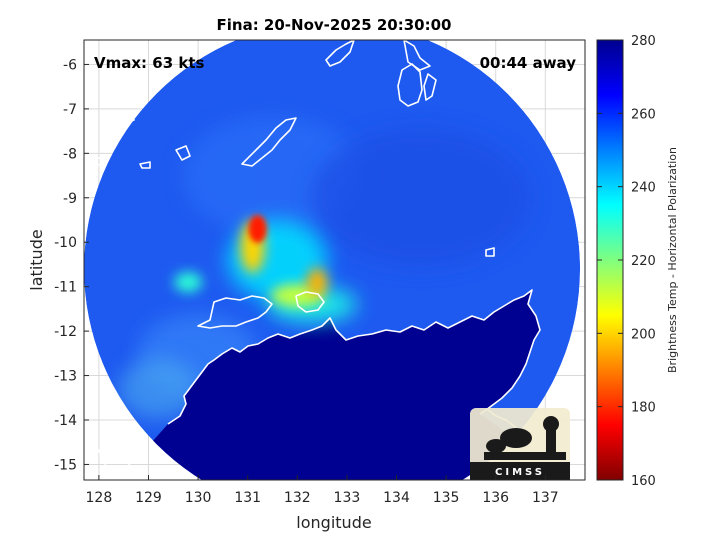 The image size is (720, 540). What do you see at coordinates (70, 154) in the screenshot?
I see `y-tick-label: -8` at bounding box center [70, 154].